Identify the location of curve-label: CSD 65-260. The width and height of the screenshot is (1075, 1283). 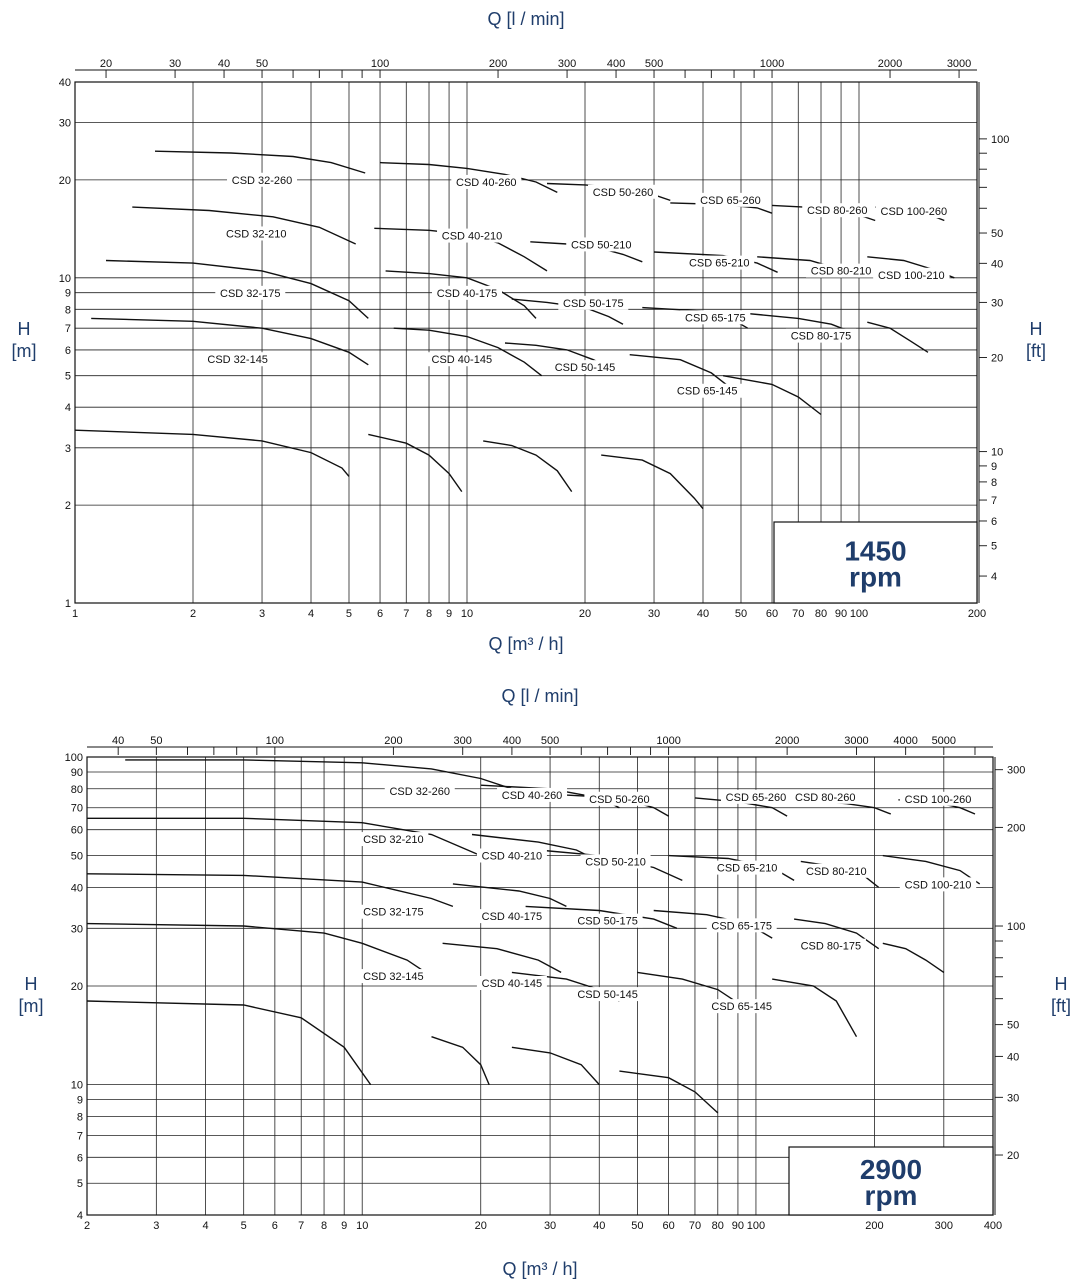
(756, 798).